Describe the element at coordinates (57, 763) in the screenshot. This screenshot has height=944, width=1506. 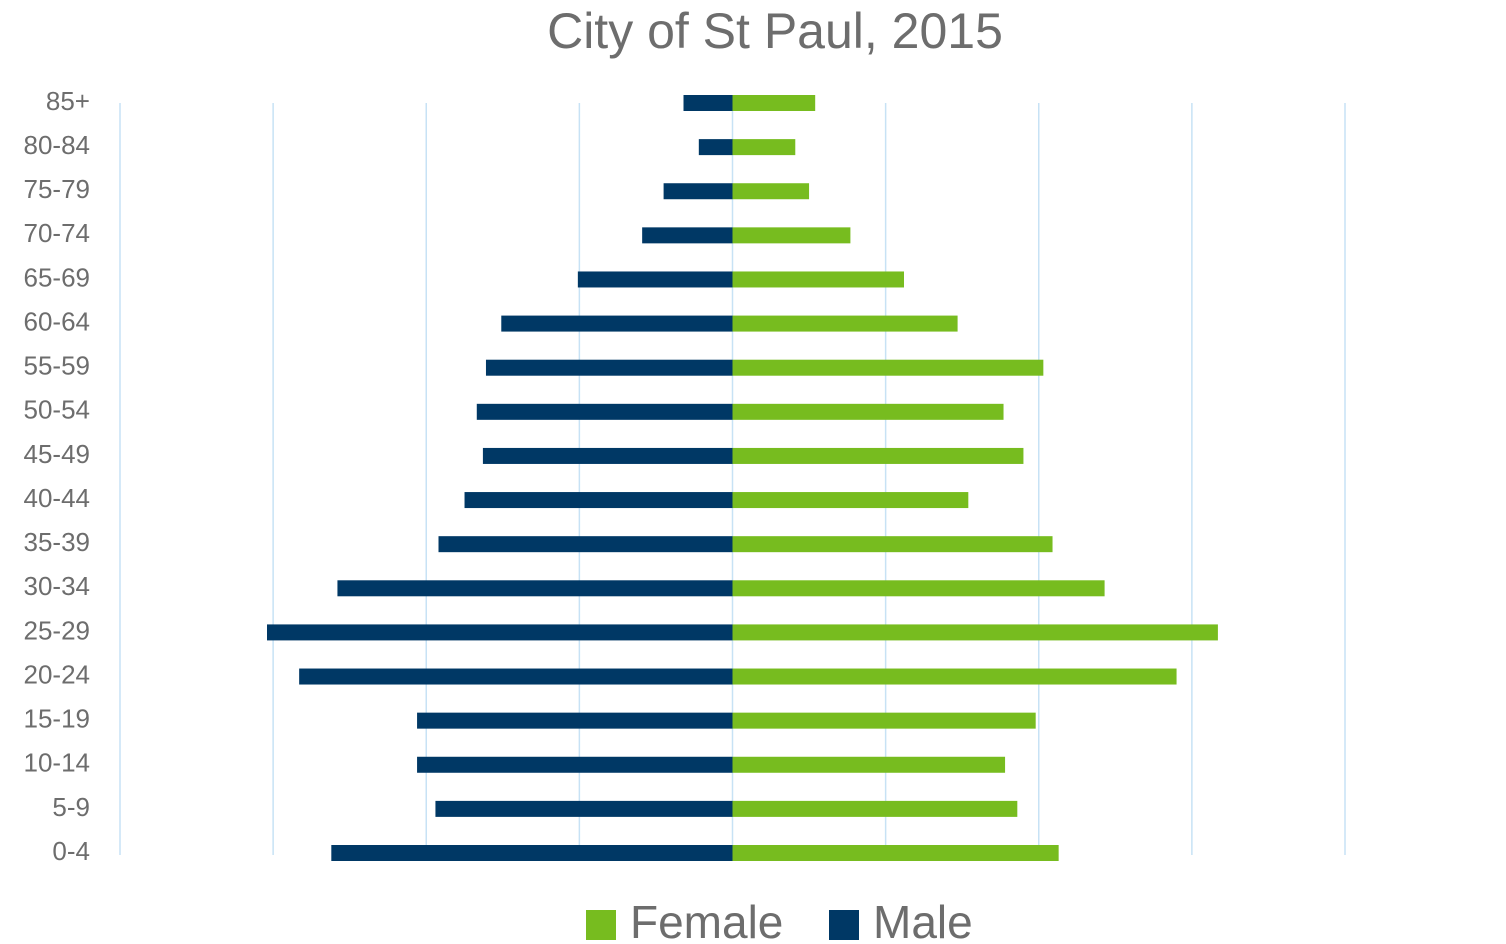
I see `y-tick-label: 10-14` at that location.